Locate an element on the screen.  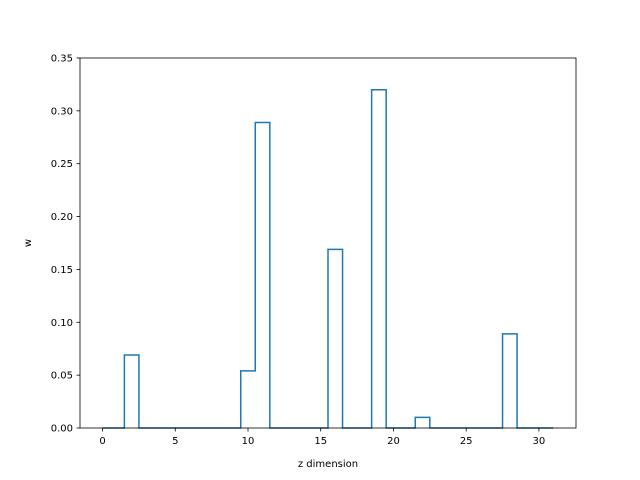
y-tick-label: 0.00 is located at coordinates (62, 429).